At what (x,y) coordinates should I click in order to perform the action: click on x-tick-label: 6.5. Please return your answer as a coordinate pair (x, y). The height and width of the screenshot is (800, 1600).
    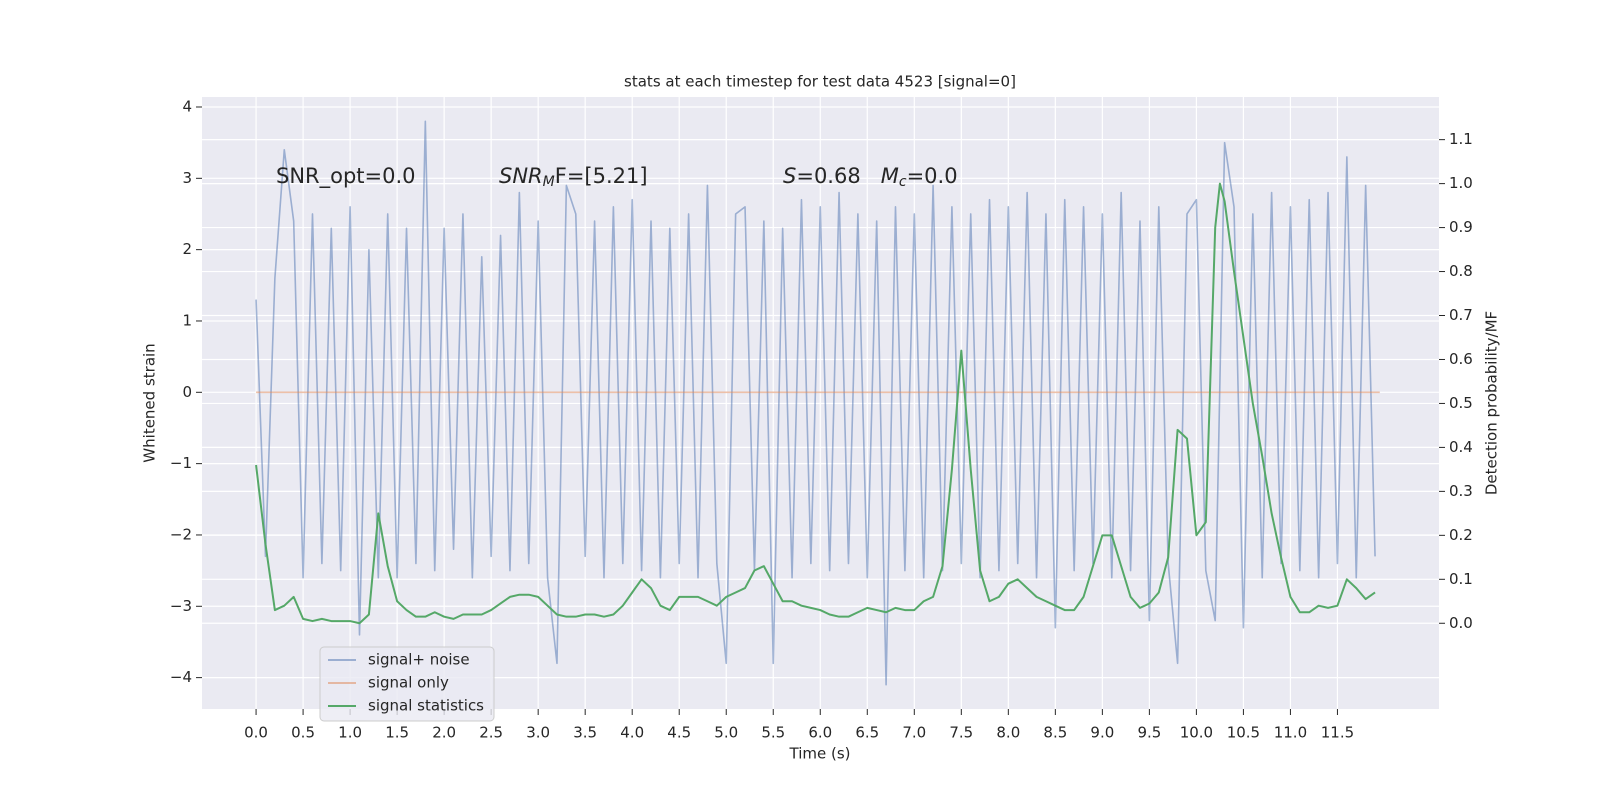
    Looking at the image, I should click on (867, 733).